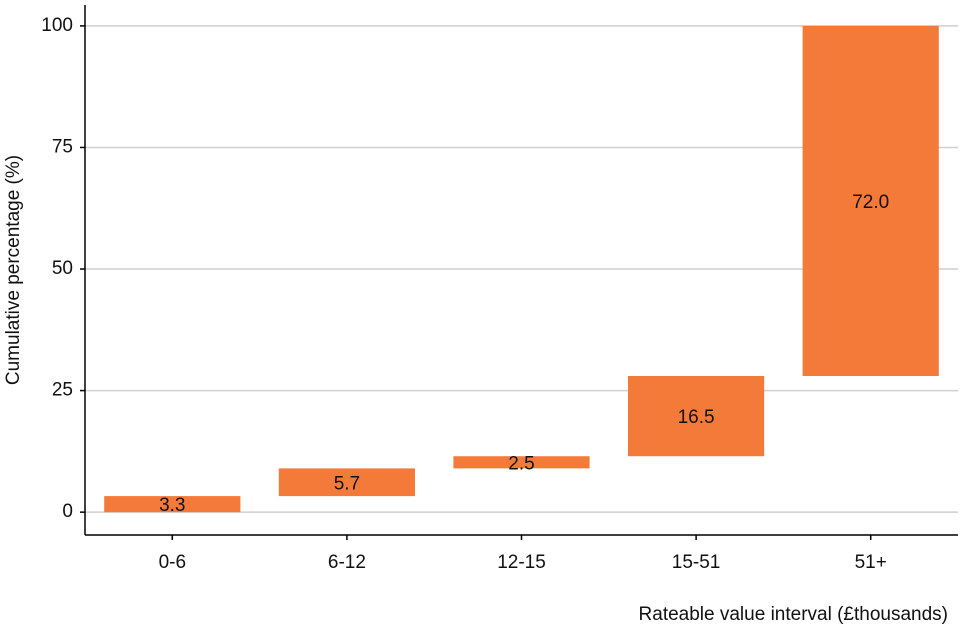  I want to click on y-tick-label: 25, so click(62, 390).